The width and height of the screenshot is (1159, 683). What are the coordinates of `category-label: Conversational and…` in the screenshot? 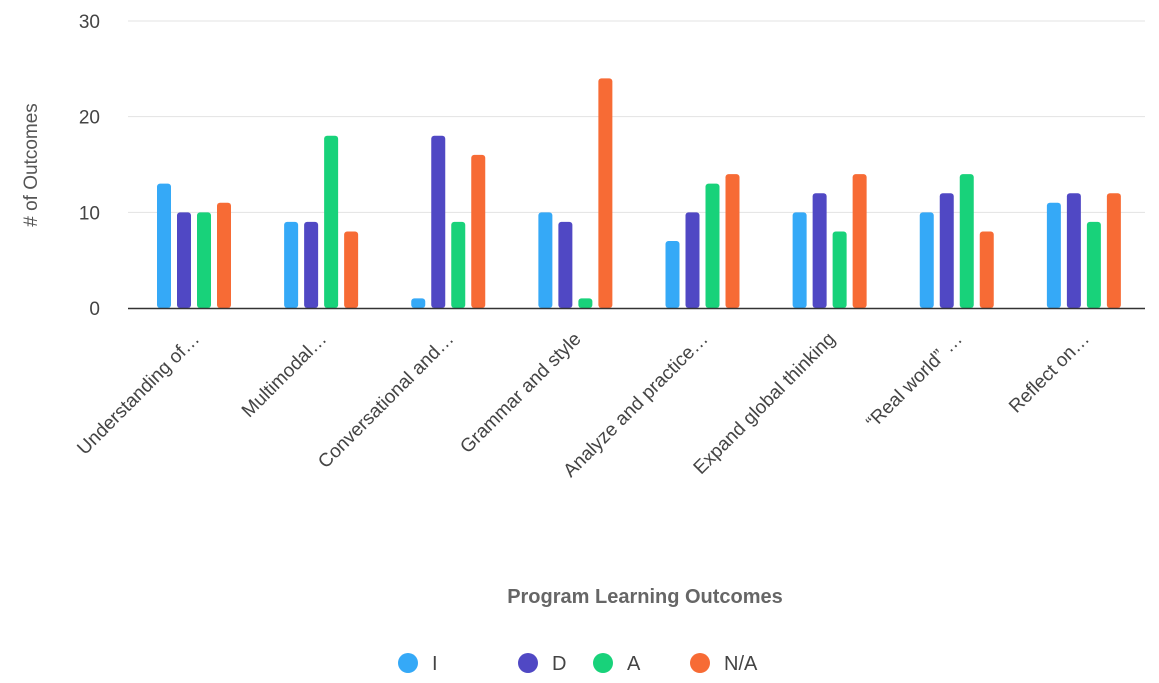 It's located at (386, 401).